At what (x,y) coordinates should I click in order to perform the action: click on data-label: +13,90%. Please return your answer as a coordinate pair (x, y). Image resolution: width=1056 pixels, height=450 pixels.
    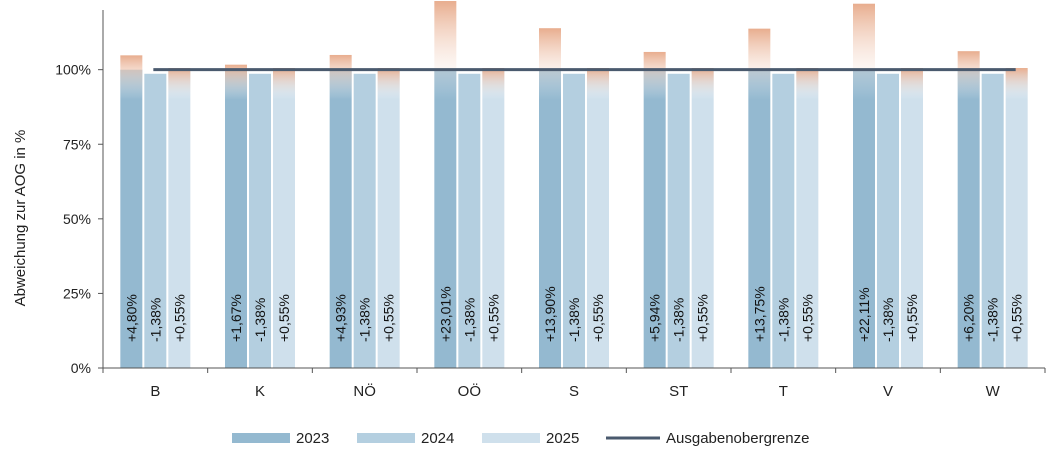
    Looking at the image, I should click on (550, 314).